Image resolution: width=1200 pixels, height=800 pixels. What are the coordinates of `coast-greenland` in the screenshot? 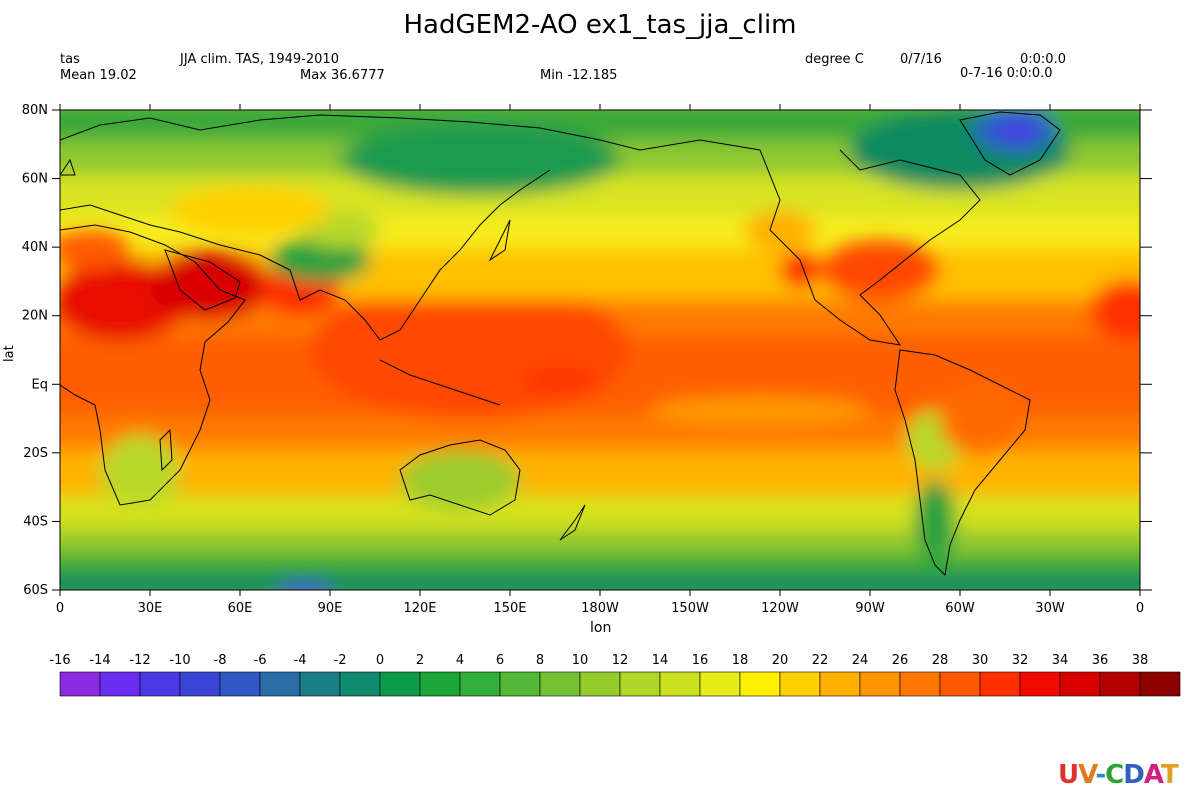 It's located at (1010, 143).